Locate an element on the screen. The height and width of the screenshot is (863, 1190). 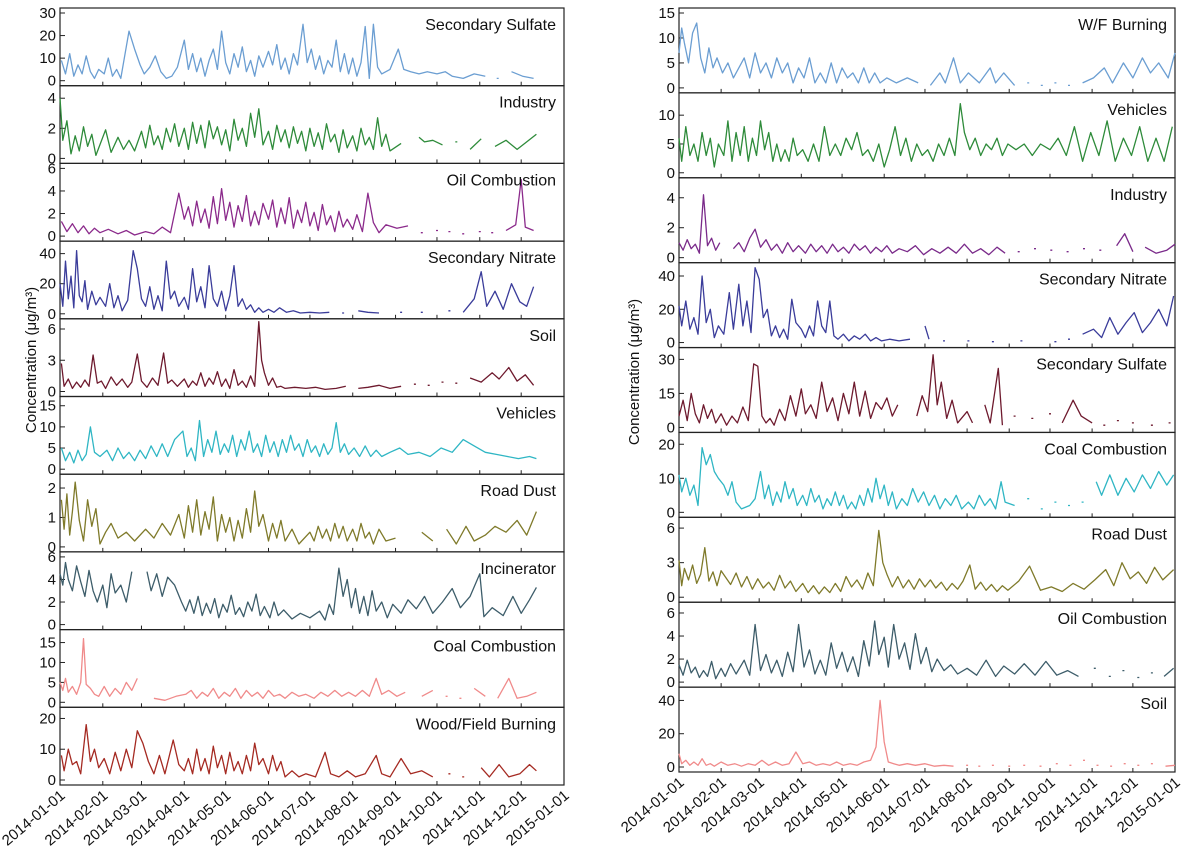
subplot-left-10: 0 10 20 Wood/Field Burning is located at coordinates (302, 747).